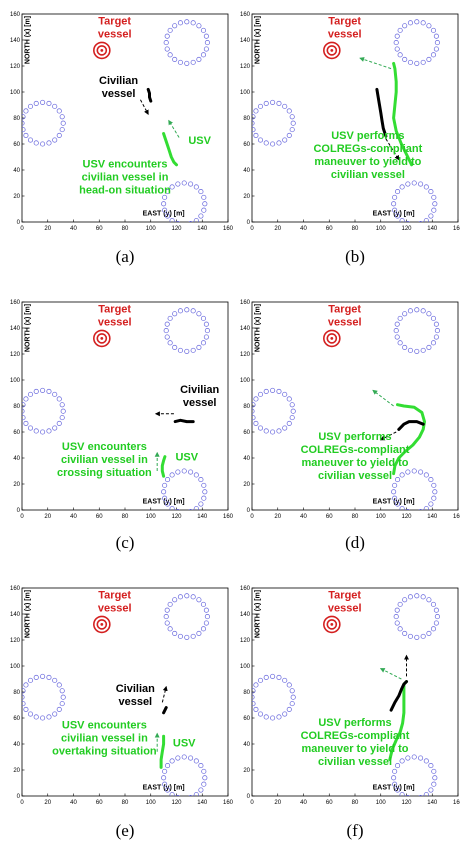 The height and width of the screenshot is (850, 460). What do you see at coordinates (115, 608) in the screenshot?
I see `annotation-text: vessel` at bounding box center [115, 608].